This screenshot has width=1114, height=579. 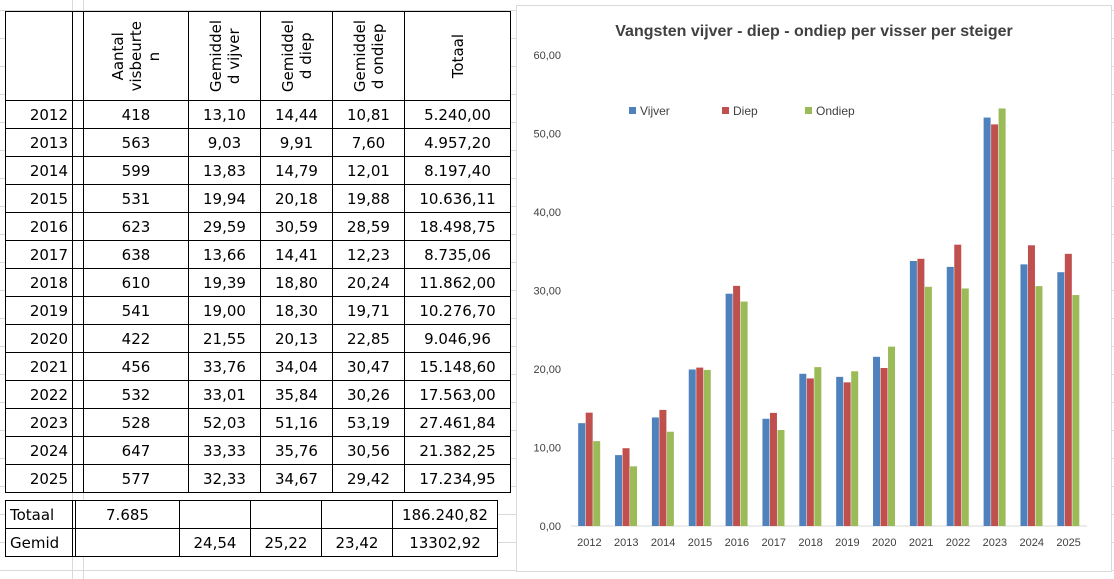 I want to click on table-cell: 20,13, so click(x=296, y=338).